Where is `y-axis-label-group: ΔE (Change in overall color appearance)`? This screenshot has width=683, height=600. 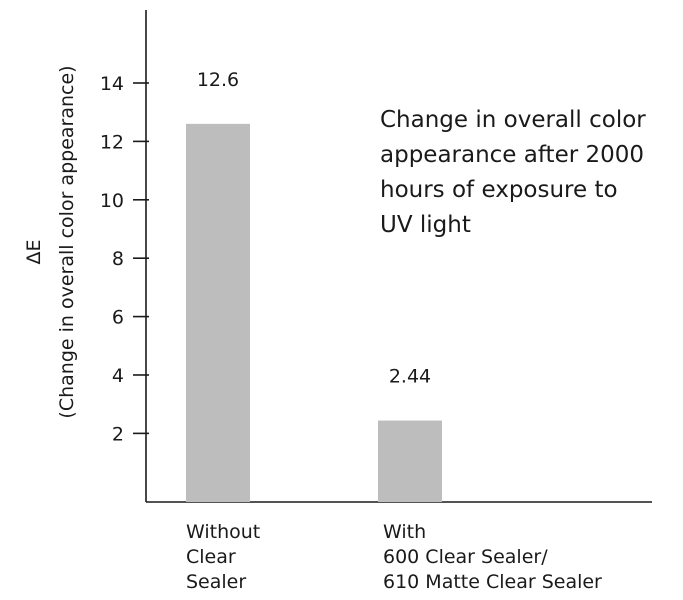 y-axis-label-group: ΔE (Change in overall color appearance) is located at coordinates (50, 241).